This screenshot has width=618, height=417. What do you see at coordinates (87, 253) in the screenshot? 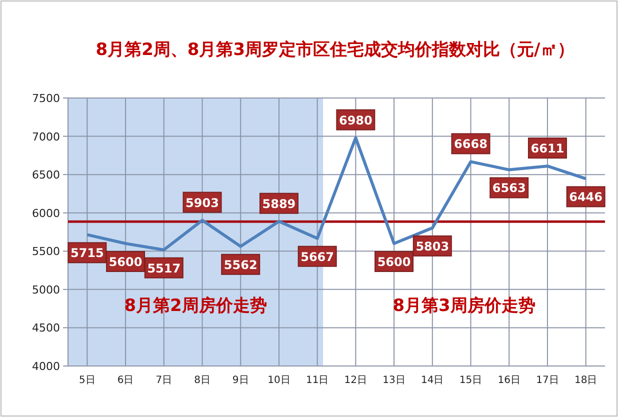
I see `data-label: 5715` at bounding box center [87, 253].